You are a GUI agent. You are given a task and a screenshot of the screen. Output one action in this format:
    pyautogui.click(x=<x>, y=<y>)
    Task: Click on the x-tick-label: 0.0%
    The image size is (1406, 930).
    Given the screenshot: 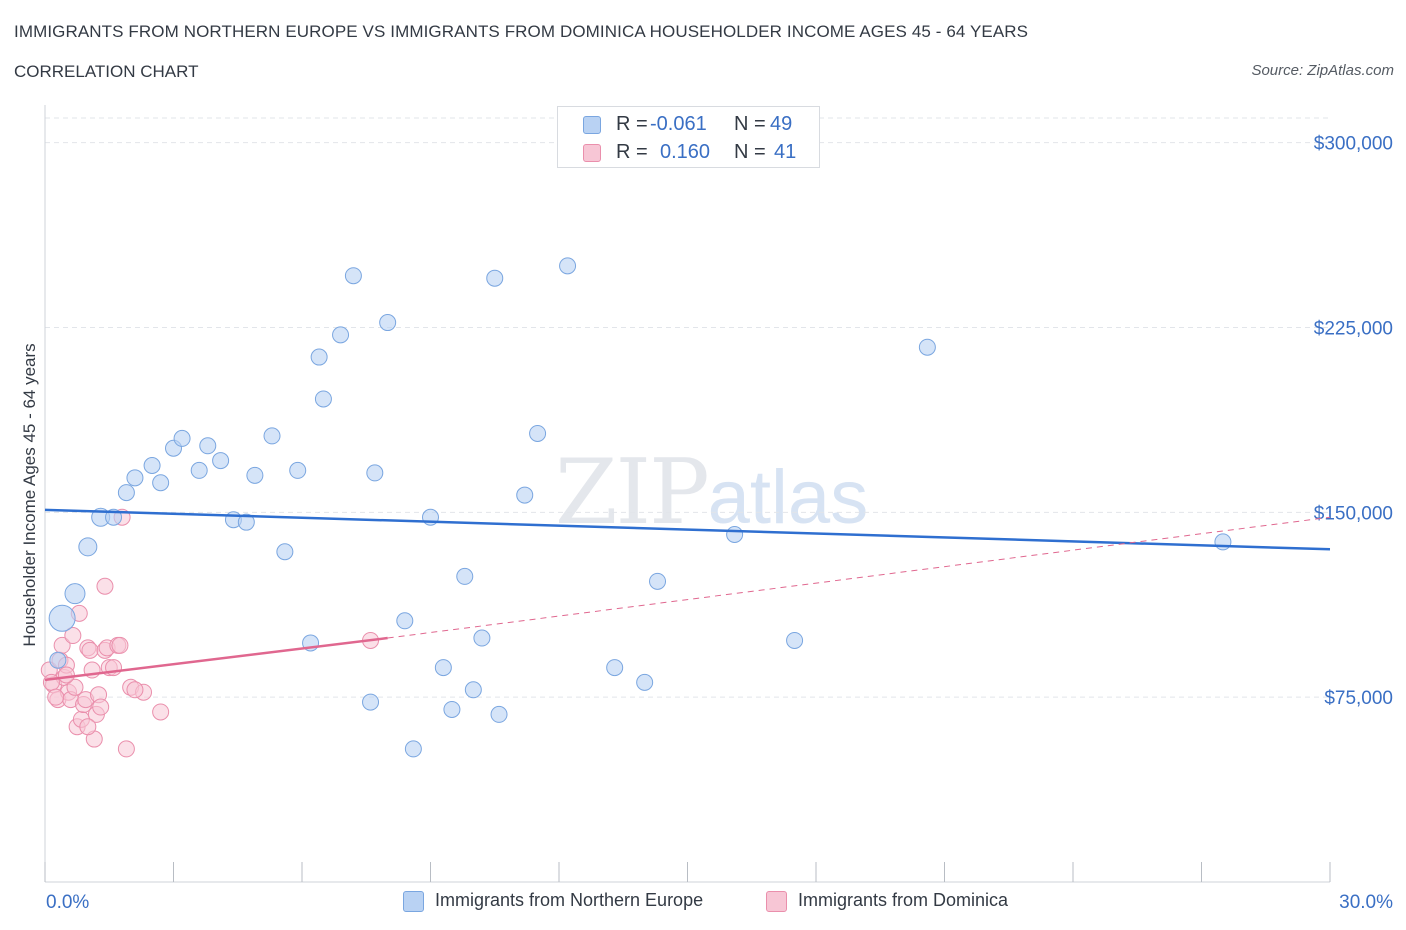 What is the action you would take?
    pyautogui.click(x=67, y=902)
    